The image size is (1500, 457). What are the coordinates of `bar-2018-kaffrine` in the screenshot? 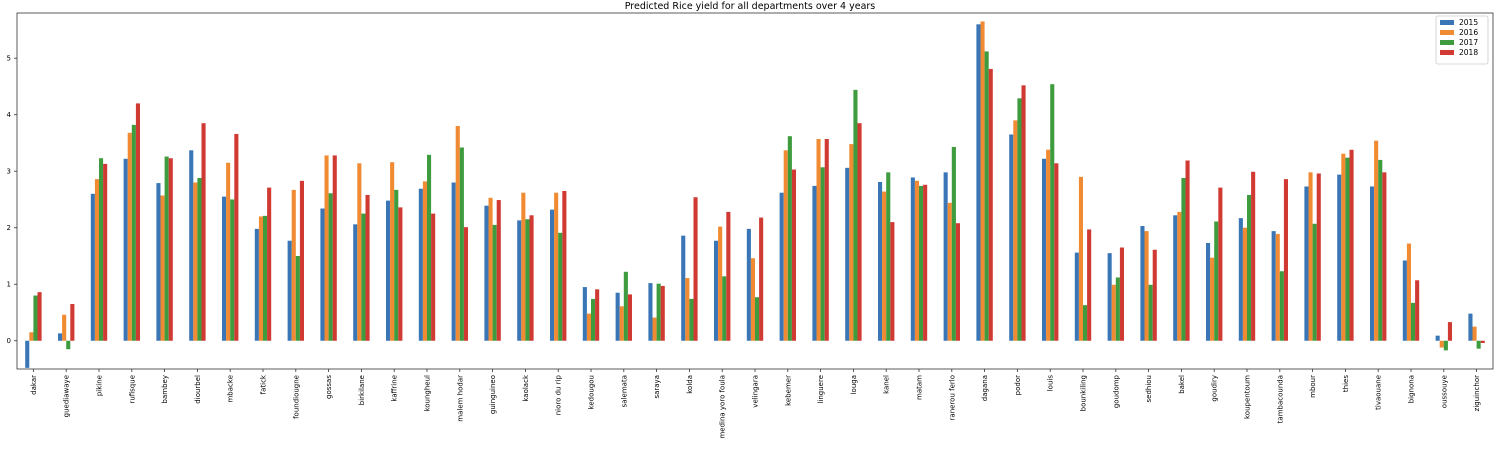 It's located at (400, 274).